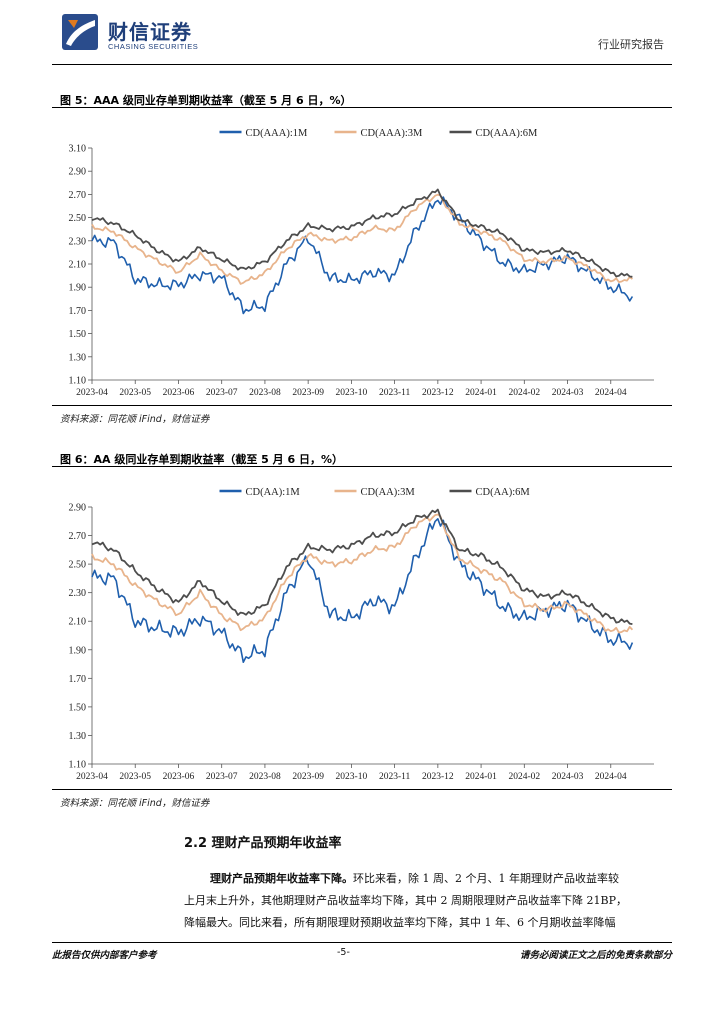 Image resolution: width=724 pixels, height=1024 pixels. I want to click on legend-label-2: CD(AAA):3M, so click(392, 133).